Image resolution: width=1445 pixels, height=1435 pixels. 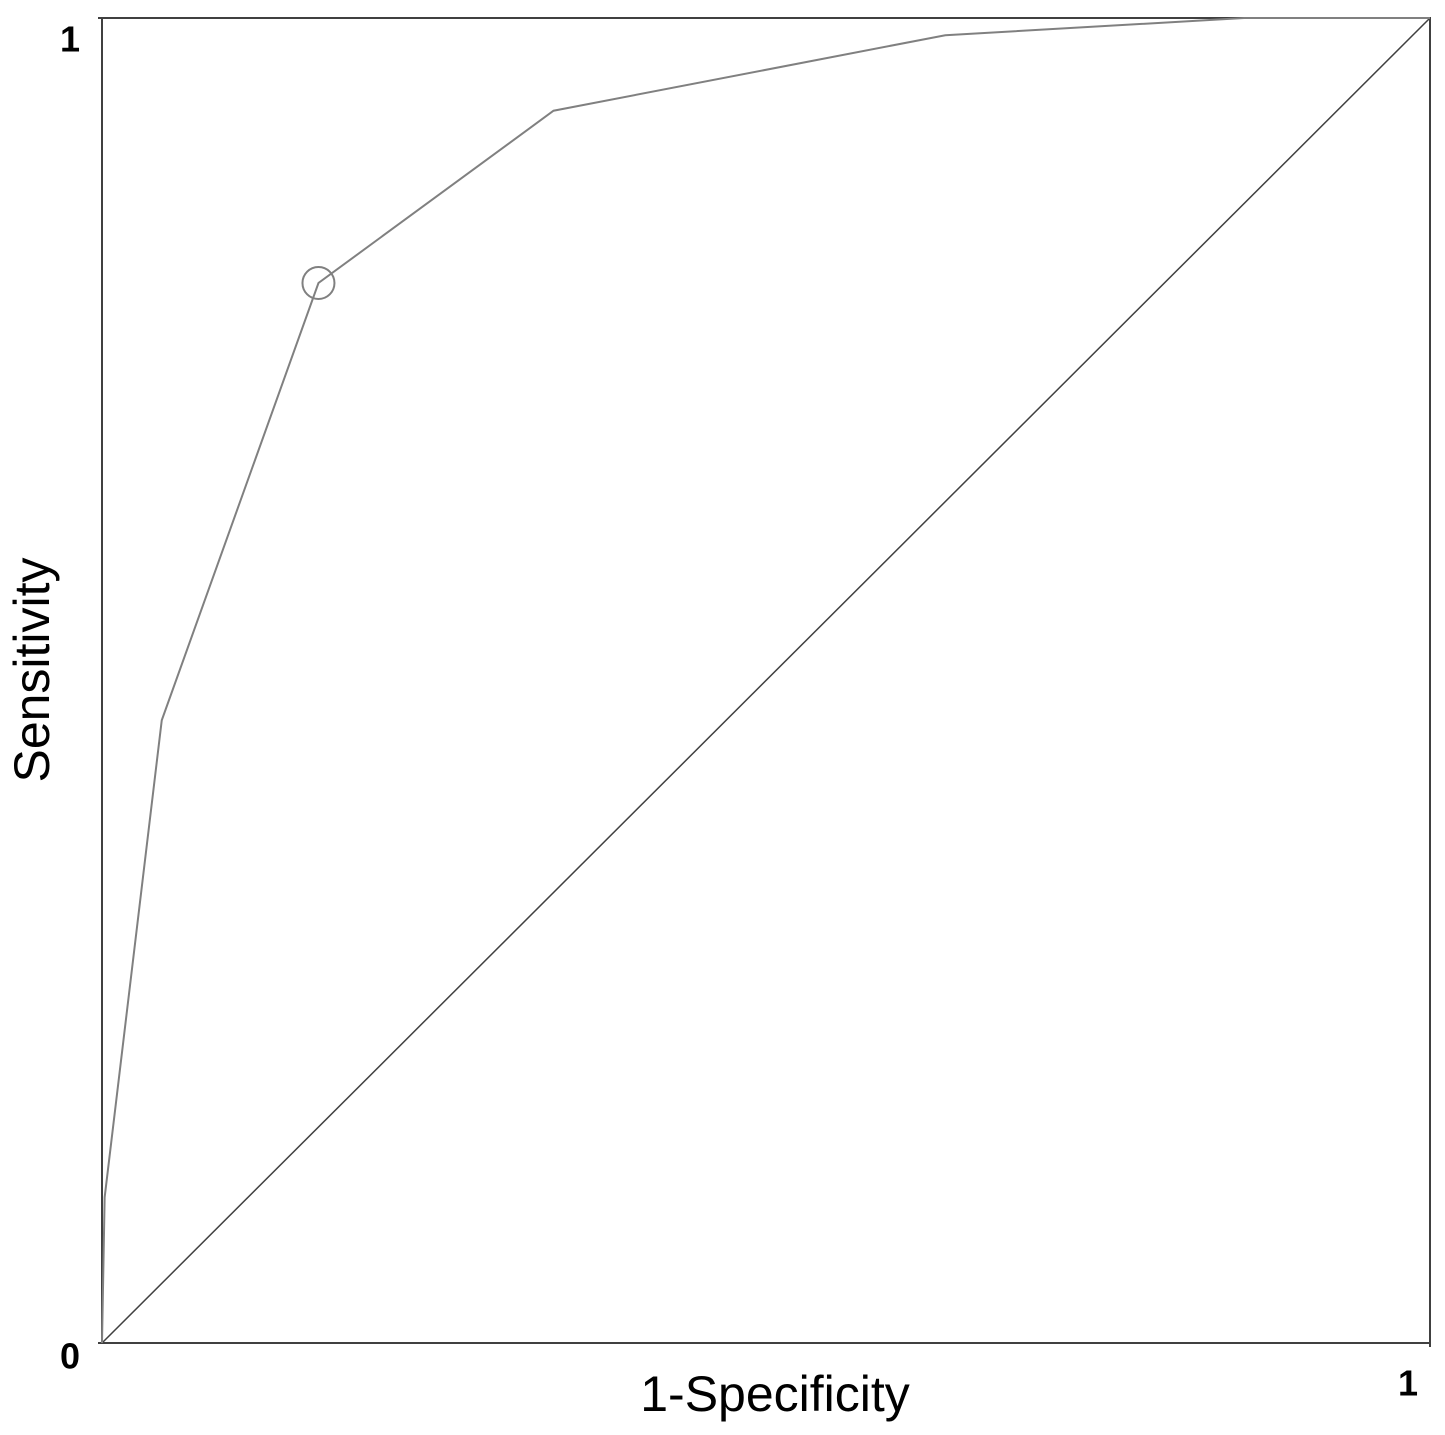 I want to click on cutoff-point, so click(x=318, y=283).